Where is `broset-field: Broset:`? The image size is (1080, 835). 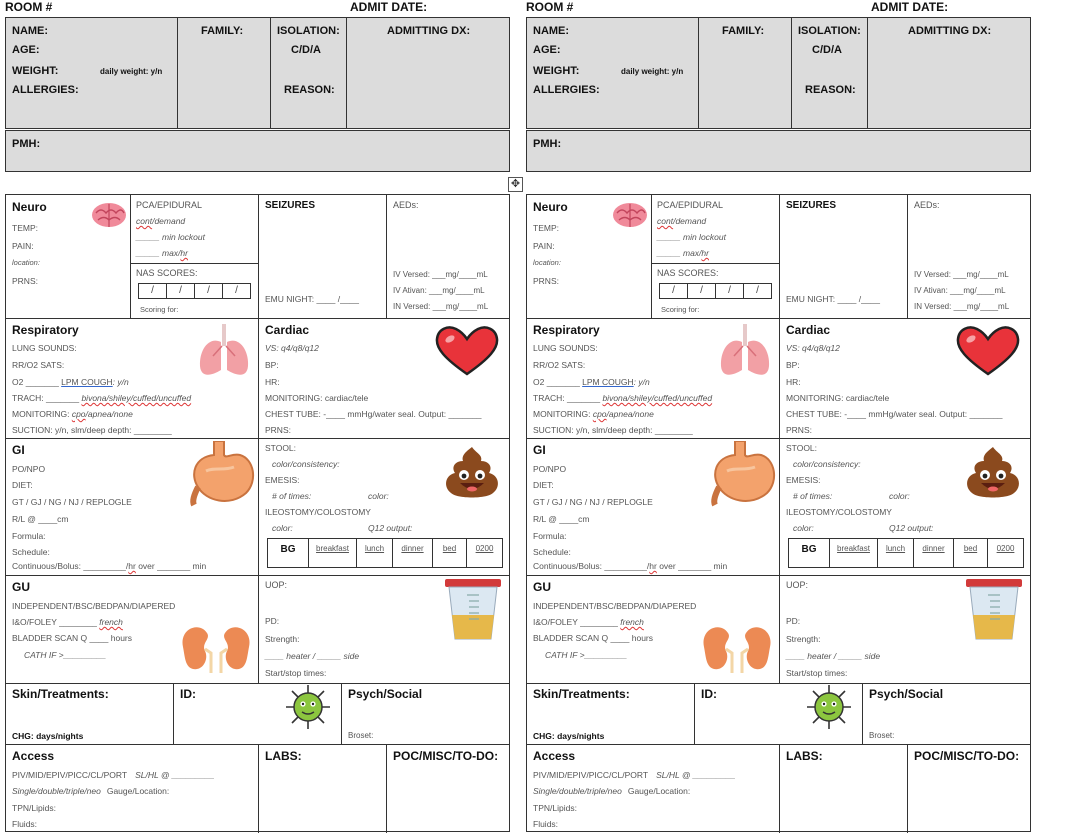 broset-field: Broset: is located at coordinates (361, 735).